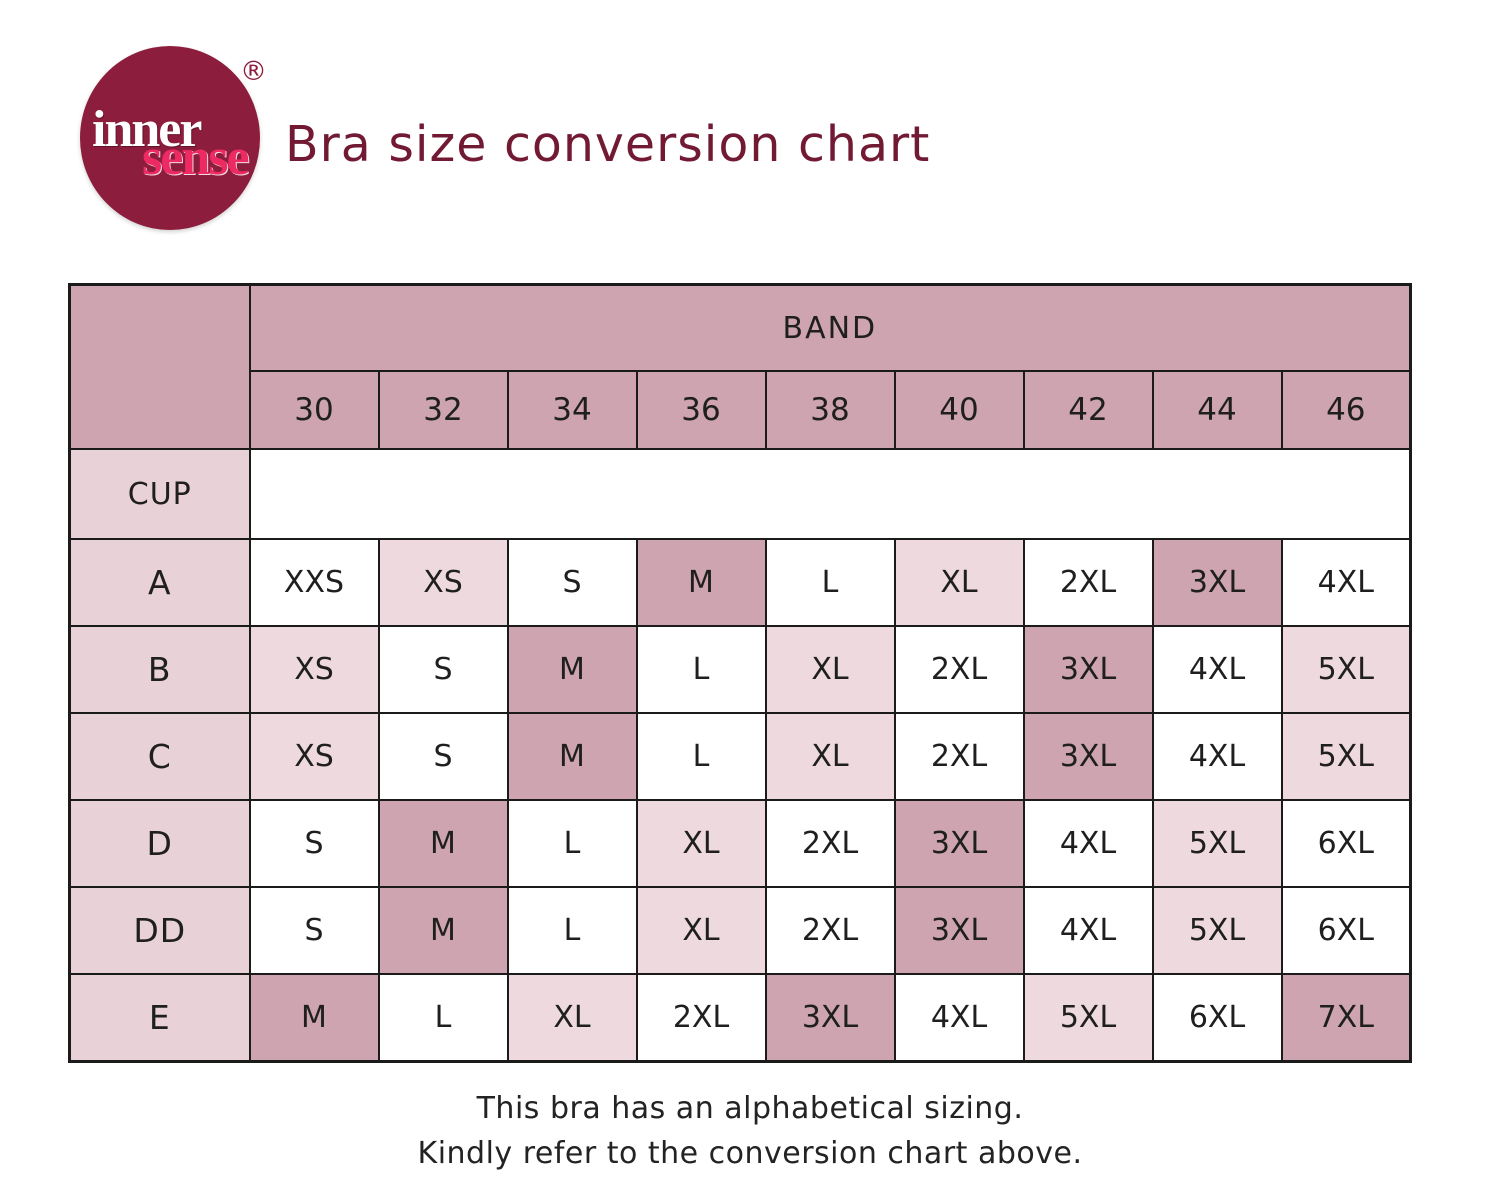  Describe the element at coordinates (830, 327) in the screenshot. I see `band-group-header: BAND` at that location.